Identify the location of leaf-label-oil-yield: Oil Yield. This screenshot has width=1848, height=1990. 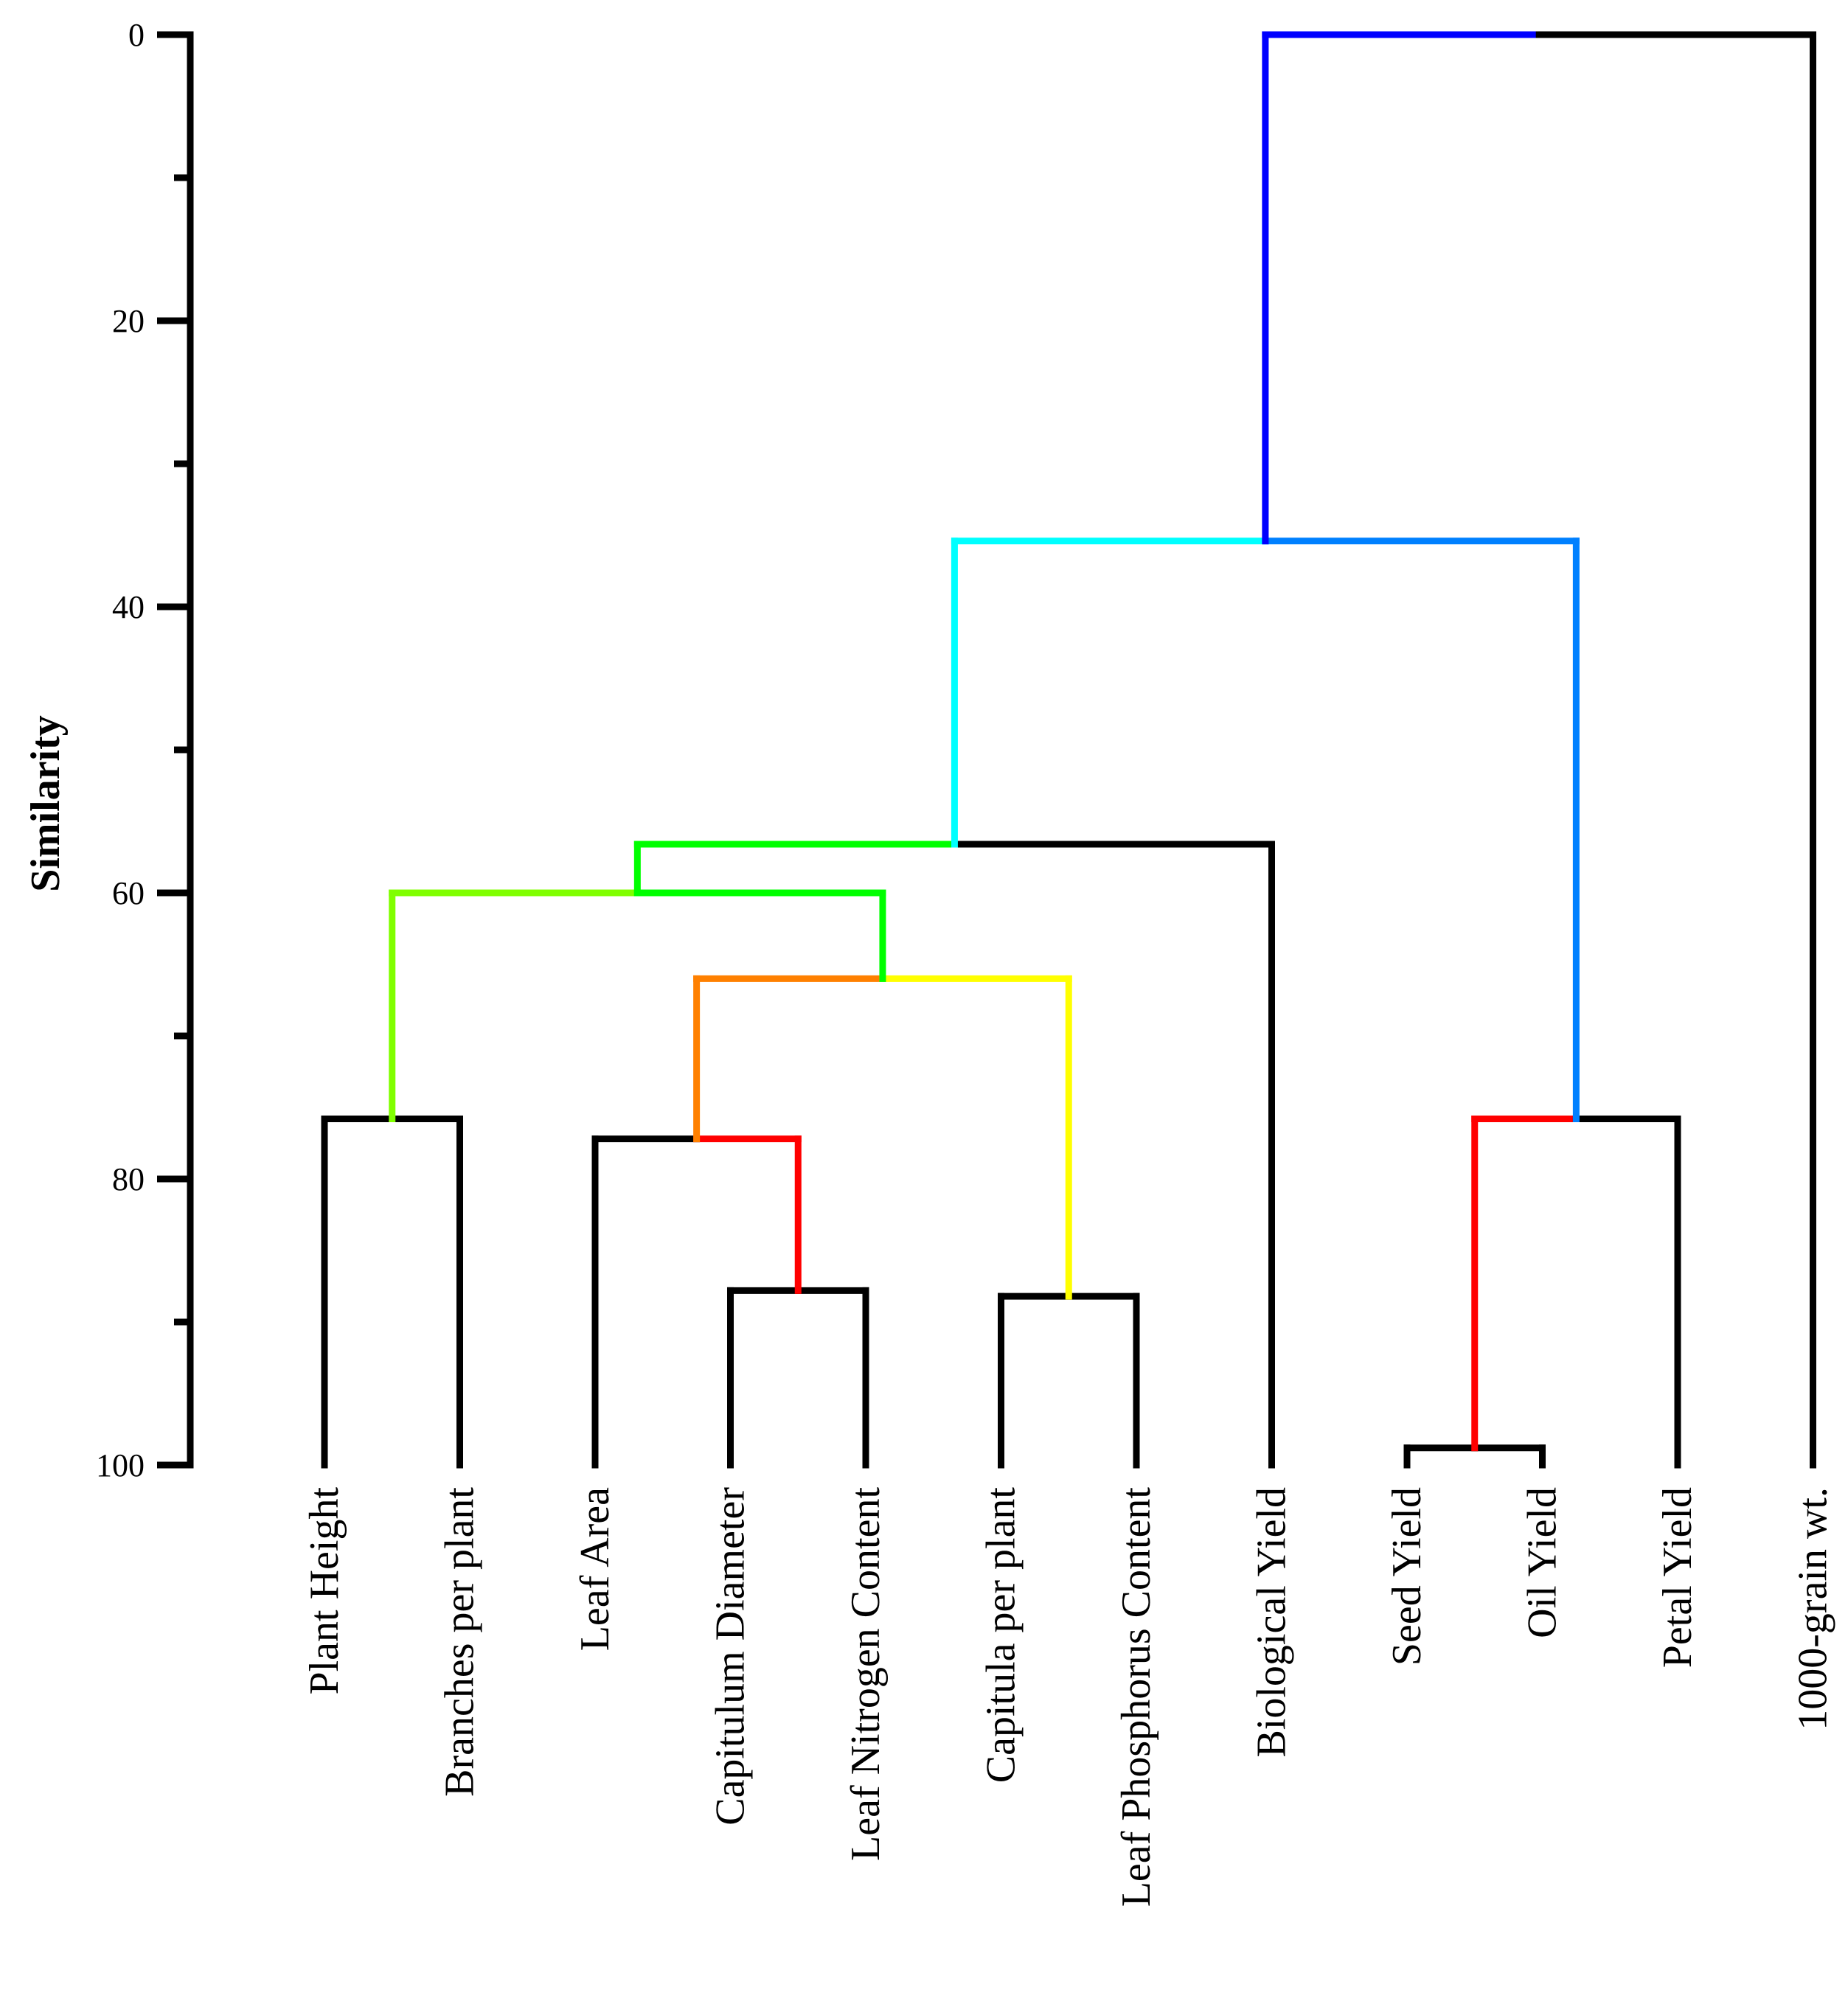
(1543, 1562).